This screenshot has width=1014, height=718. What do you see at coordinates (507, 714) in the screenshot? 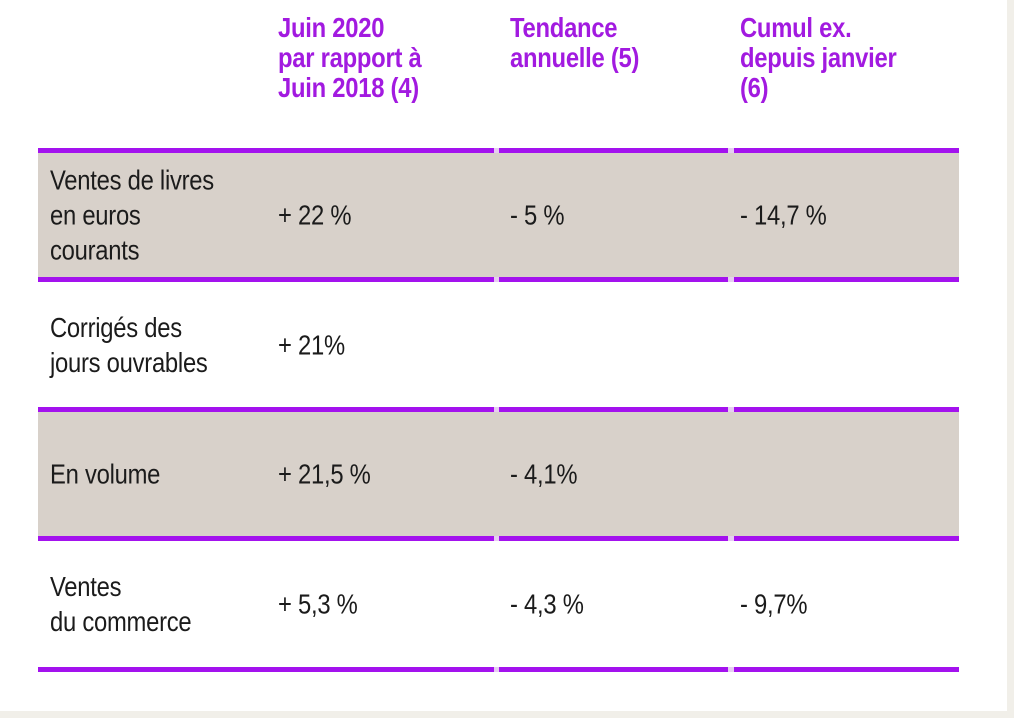
I see `page-edge-bottom` at bounding box center [507, 714].